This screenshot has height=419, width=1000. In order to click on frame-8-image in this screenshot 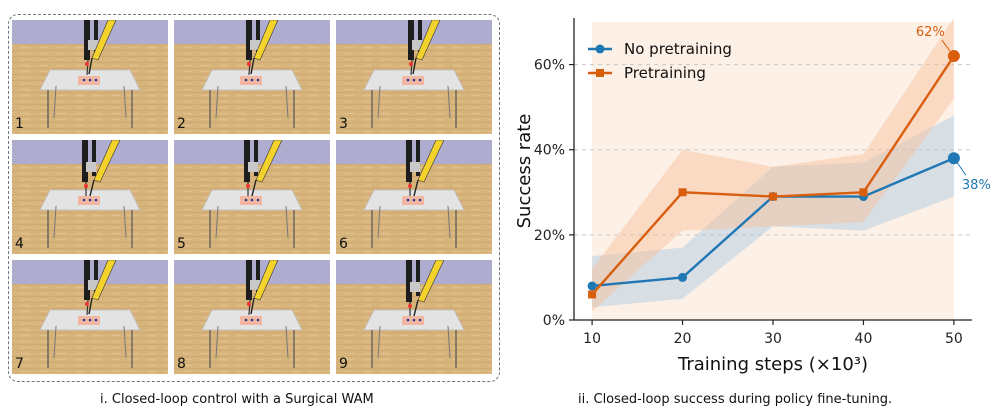, I will do `click(252, 317)`.